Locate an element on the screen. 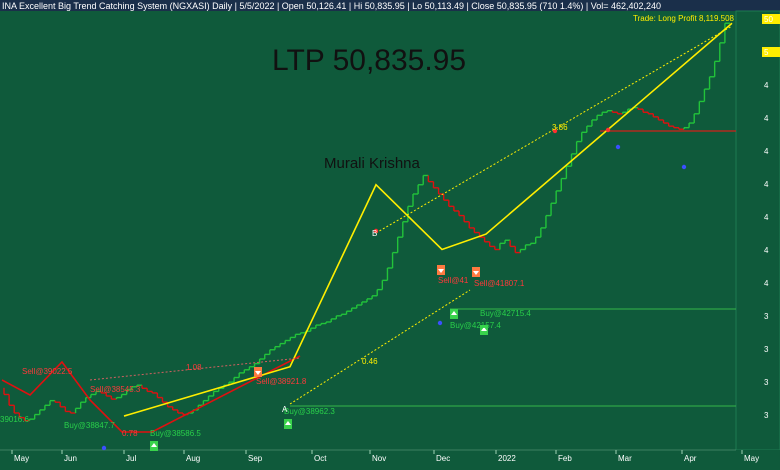 Image resolution: width=780 pixels, height=470 pixels. annotation-sell: 1.08 is located at coordinates (194, 367).